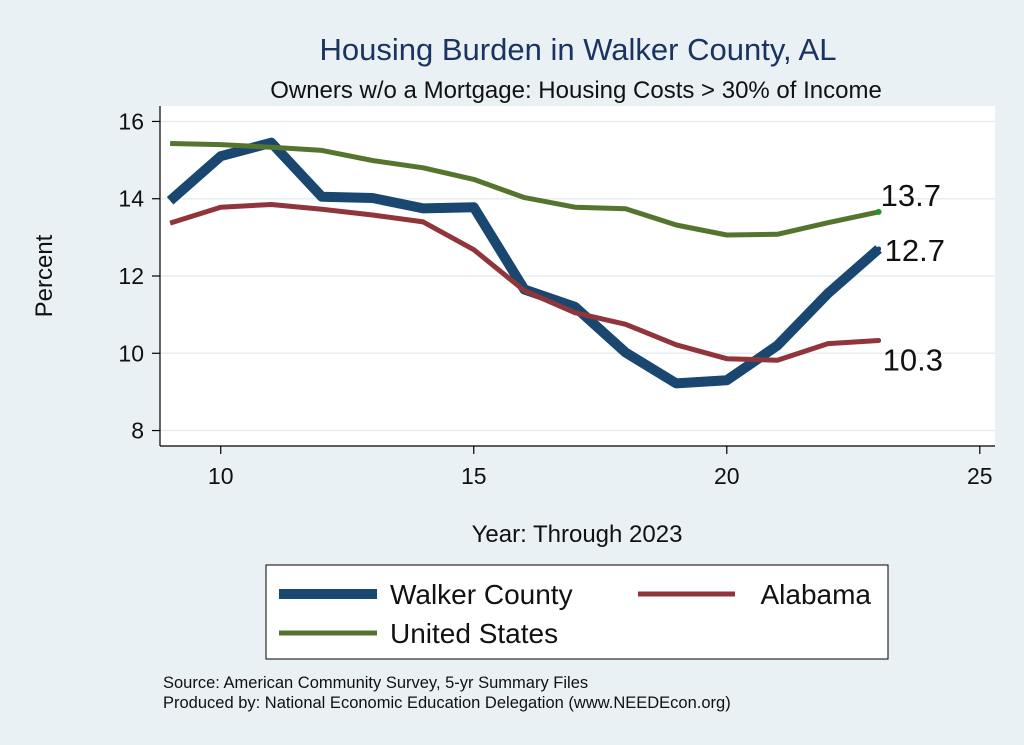  What do you see at coordinates (913, 360) in the screenshot?
I see `alabama-end-label: 10.3` at bounding box center [913, 360].